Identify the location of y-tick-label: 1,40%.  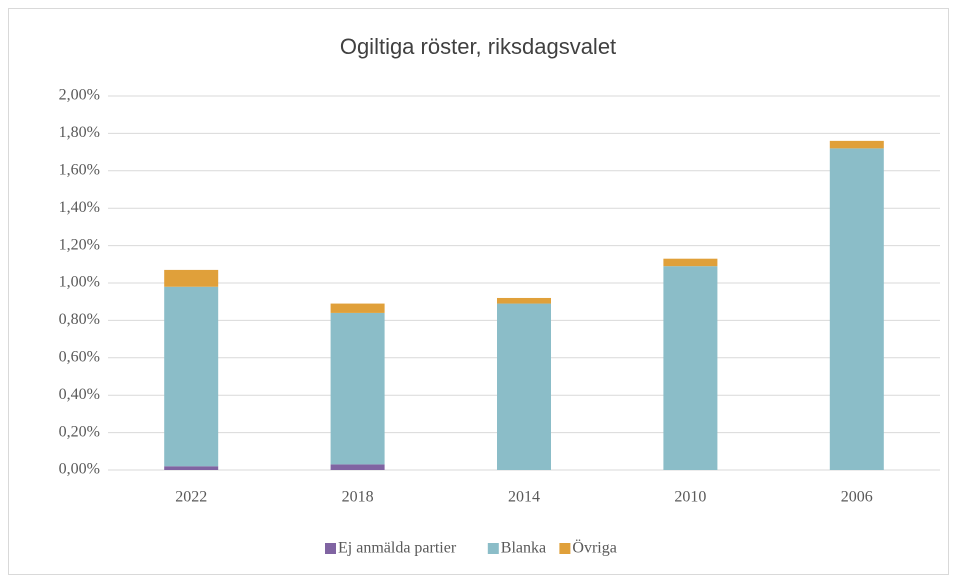
(79, 207).